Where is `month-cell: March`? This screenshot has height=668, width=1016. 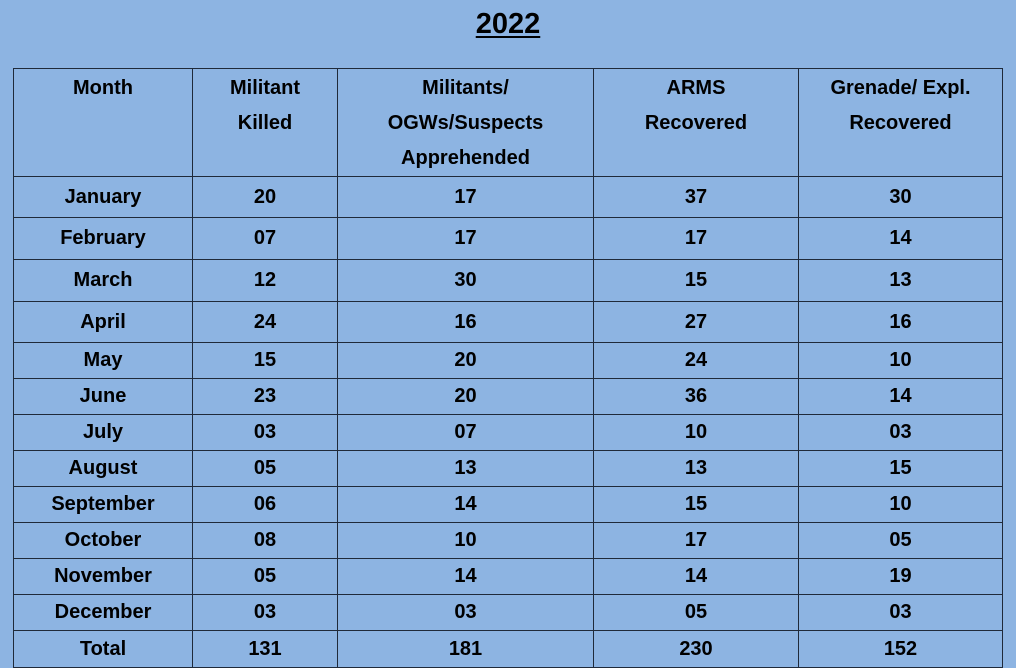
month-cell: March is located at coordinates (103, 280).